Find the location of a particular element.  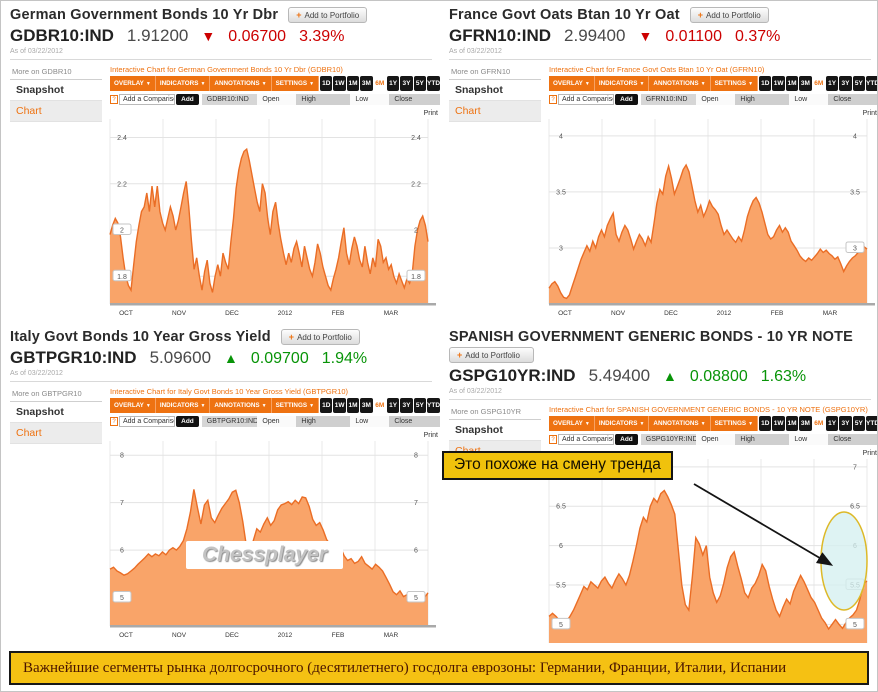

ticker: GDBR10:IND is located at coordinates (62, 35).